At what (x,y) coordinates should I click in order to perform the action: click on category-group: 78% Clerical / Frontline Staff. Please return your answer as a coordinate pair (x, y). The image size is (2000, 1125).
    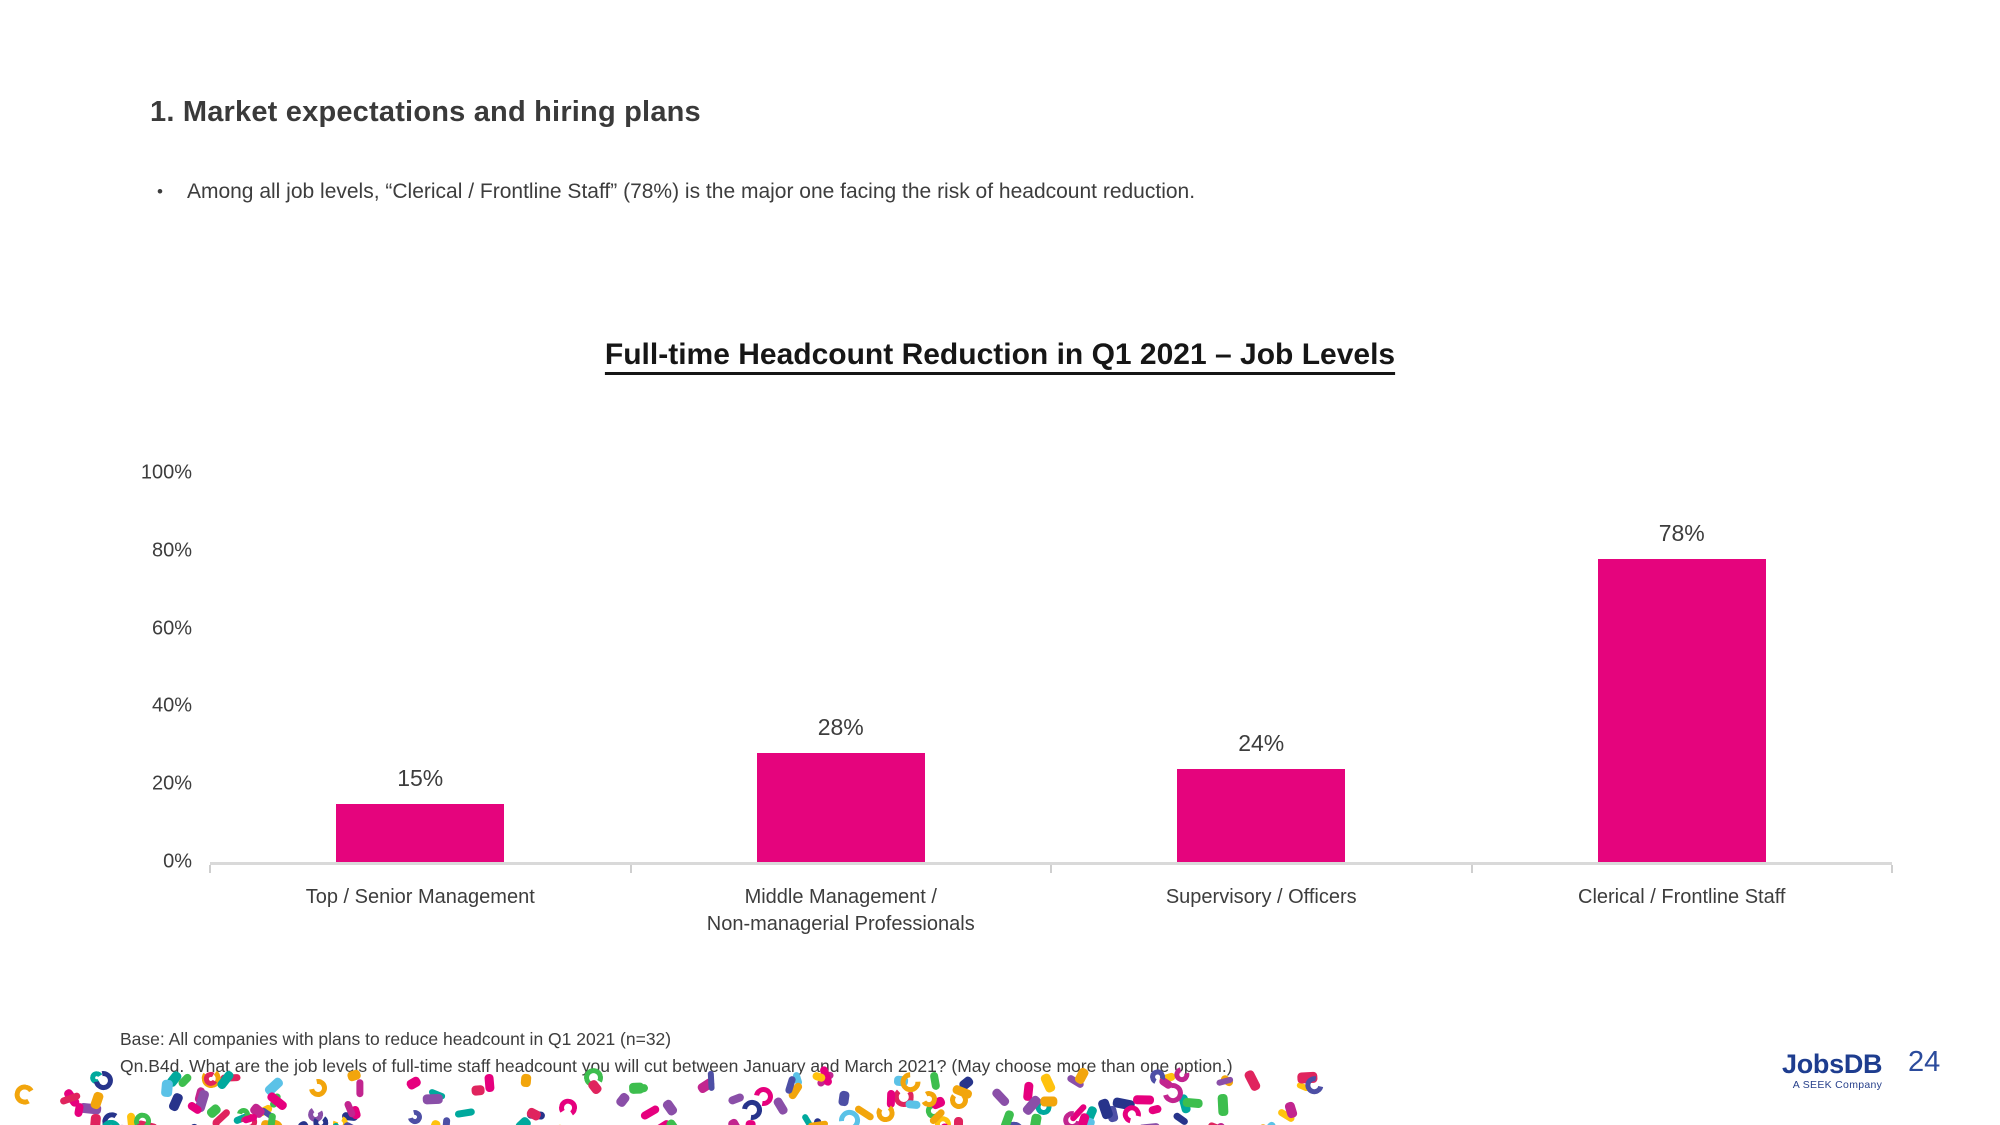
    Looking at the image, I should click on (1682, 690).